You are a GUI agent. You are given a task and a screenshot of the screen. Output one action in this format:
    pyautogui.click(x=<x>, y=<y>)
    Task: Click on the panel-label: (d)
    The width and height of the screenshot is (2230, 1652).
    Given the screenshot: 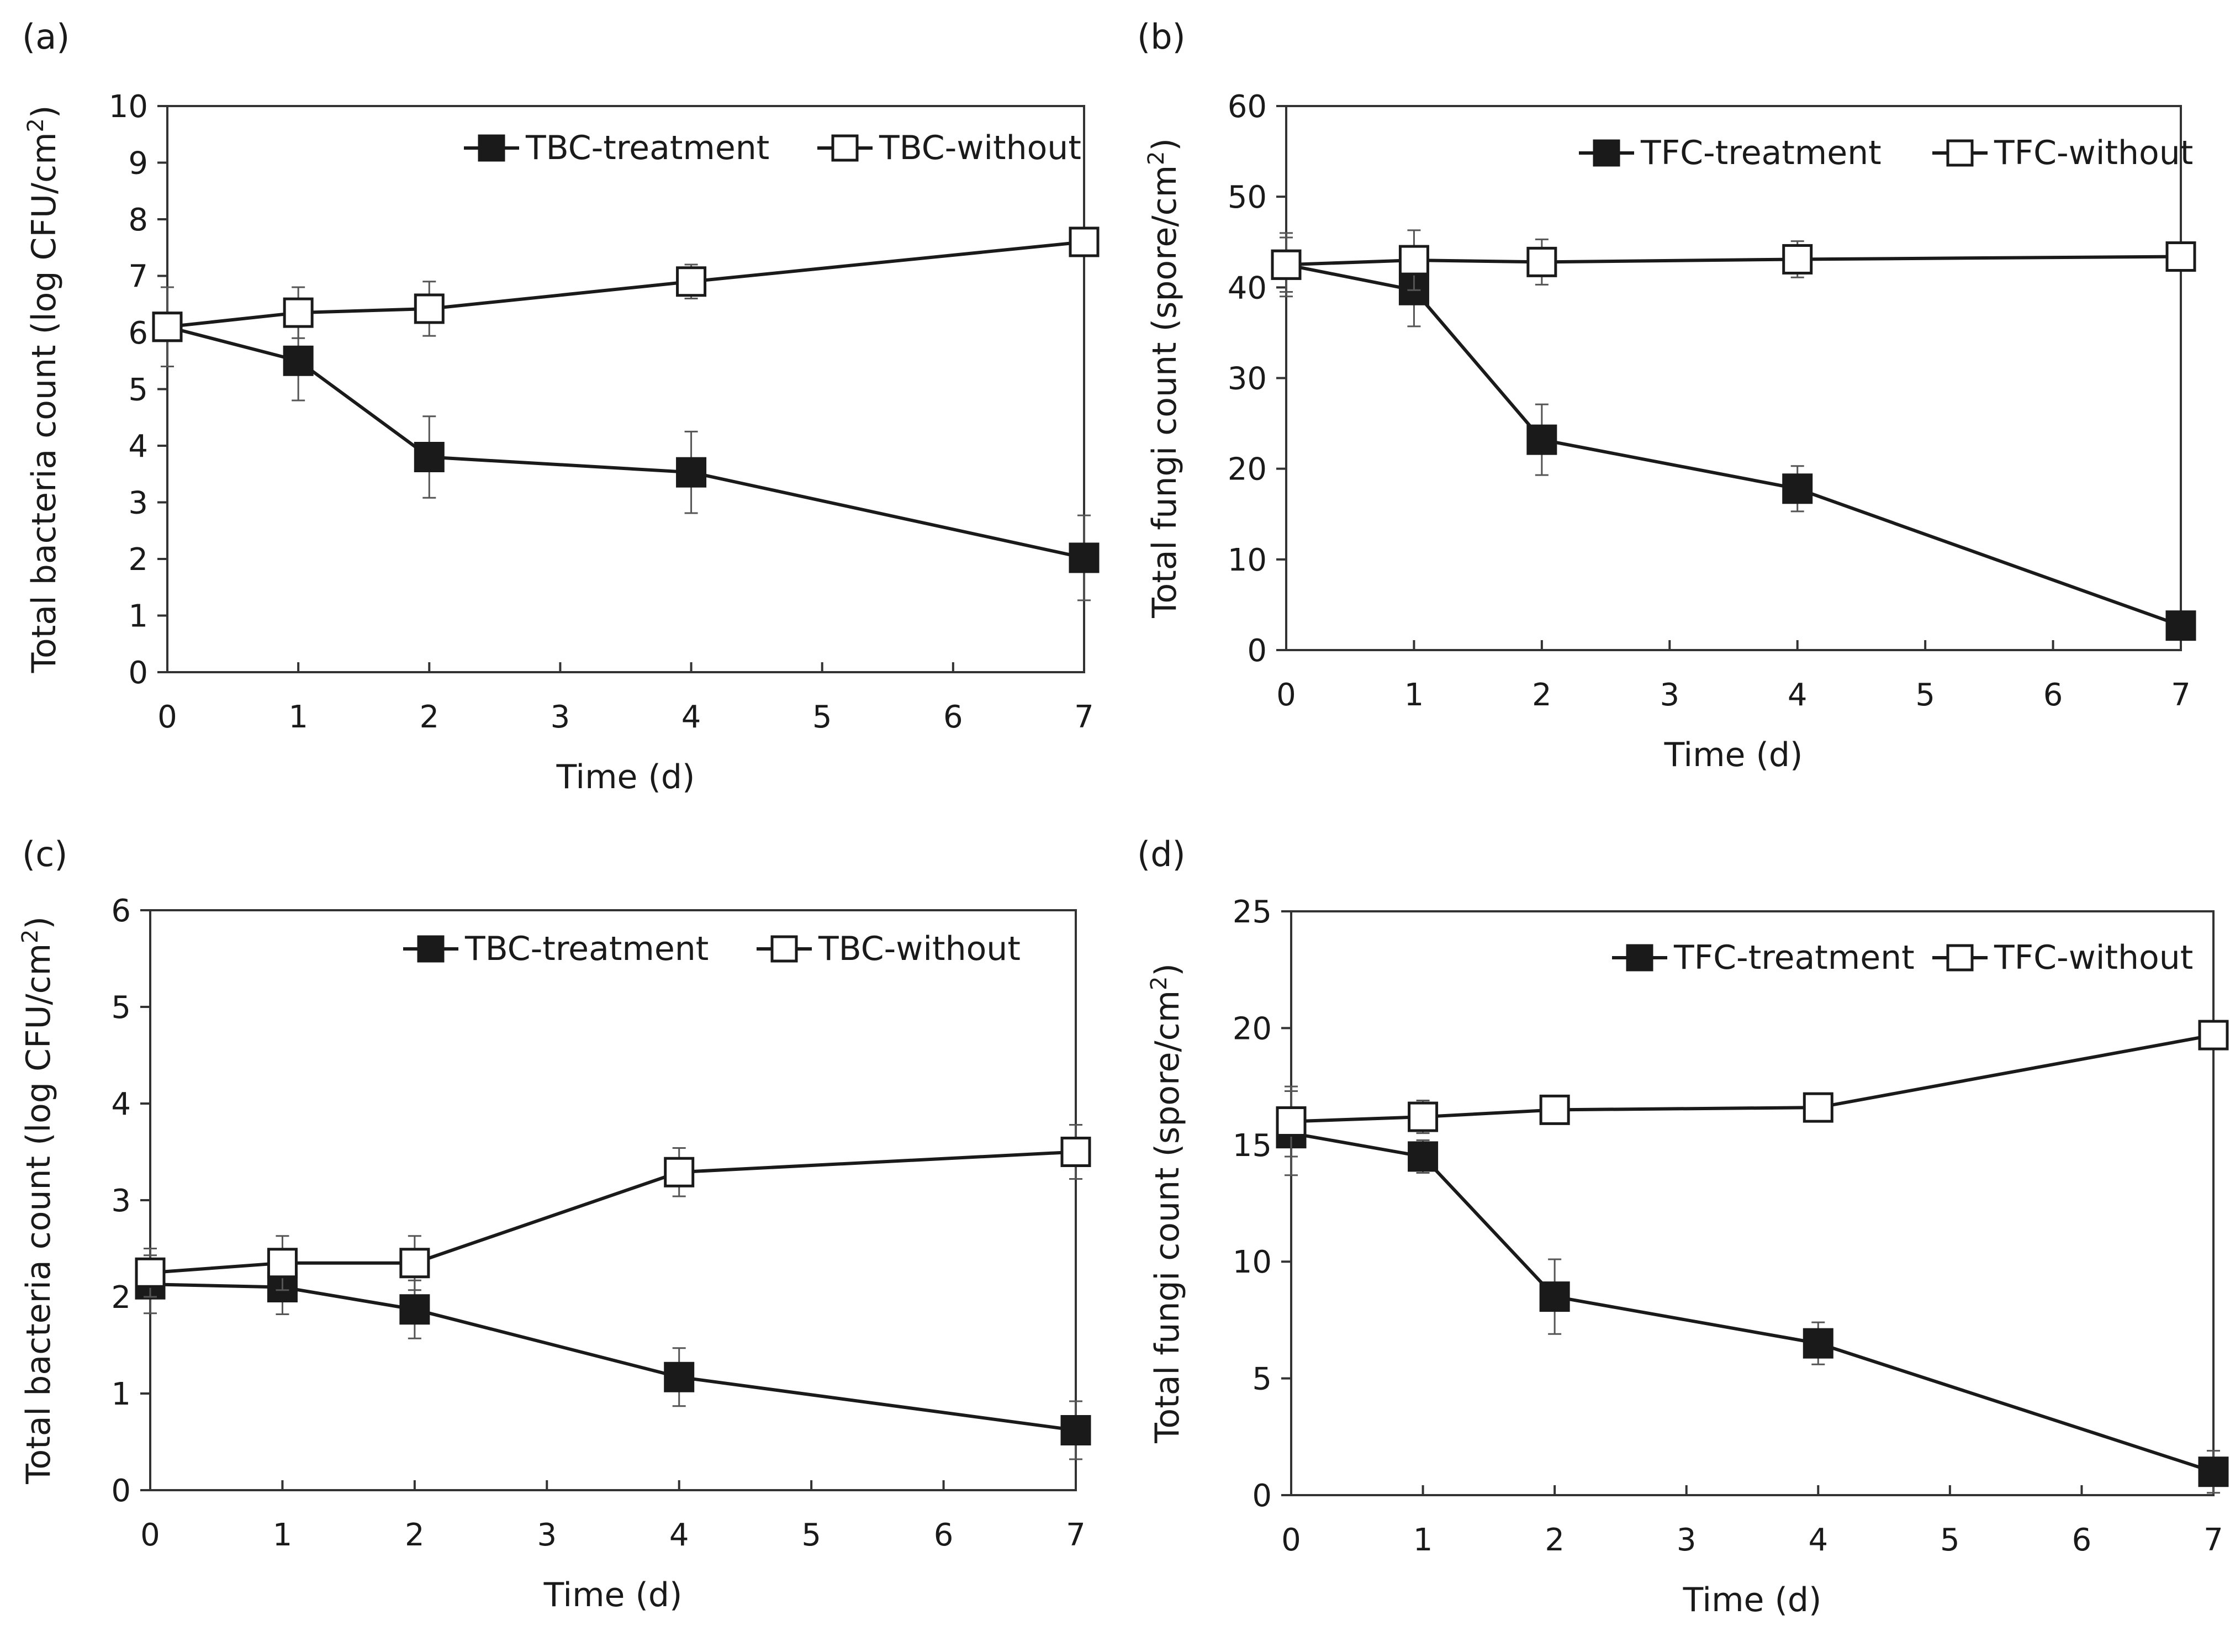 What is the action you would take?
    pyautogui.click(x=1162, y=854)
    